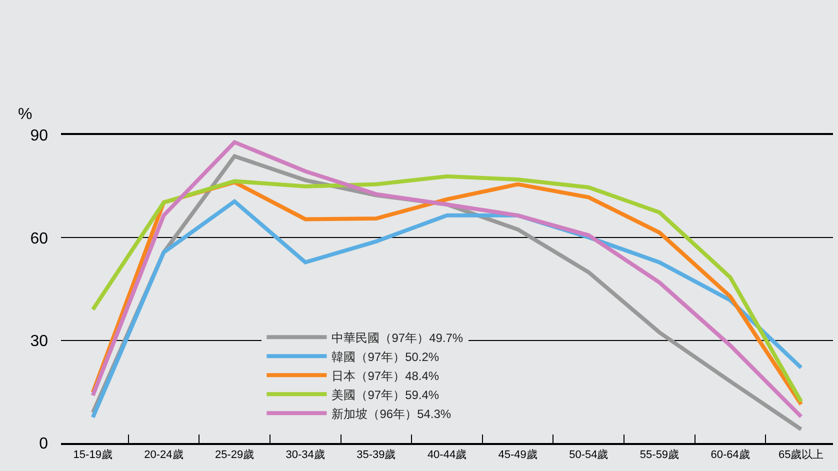  Describe the element at coordinates (392, 413) in the screenshot. I see `legend-label: 新加坡（96年）54.3%` at that location.